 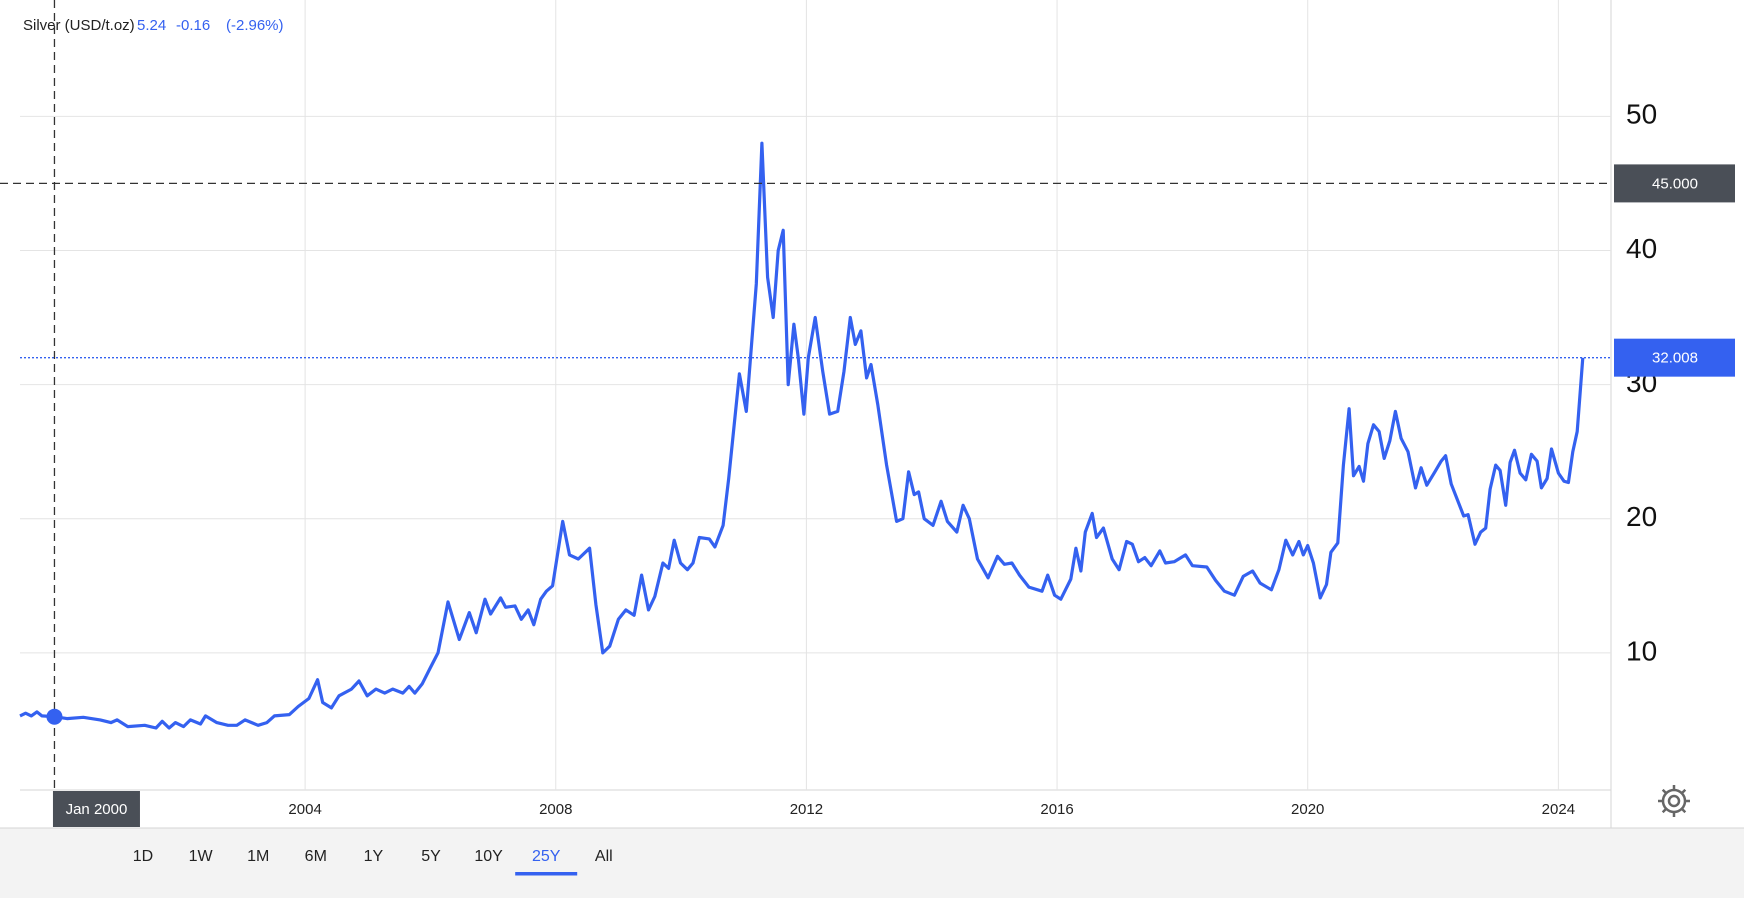 What do you see at coordinates (258, 856) in the screenshot?
I see `range-button: 1M` at bounding box center [258, 856].